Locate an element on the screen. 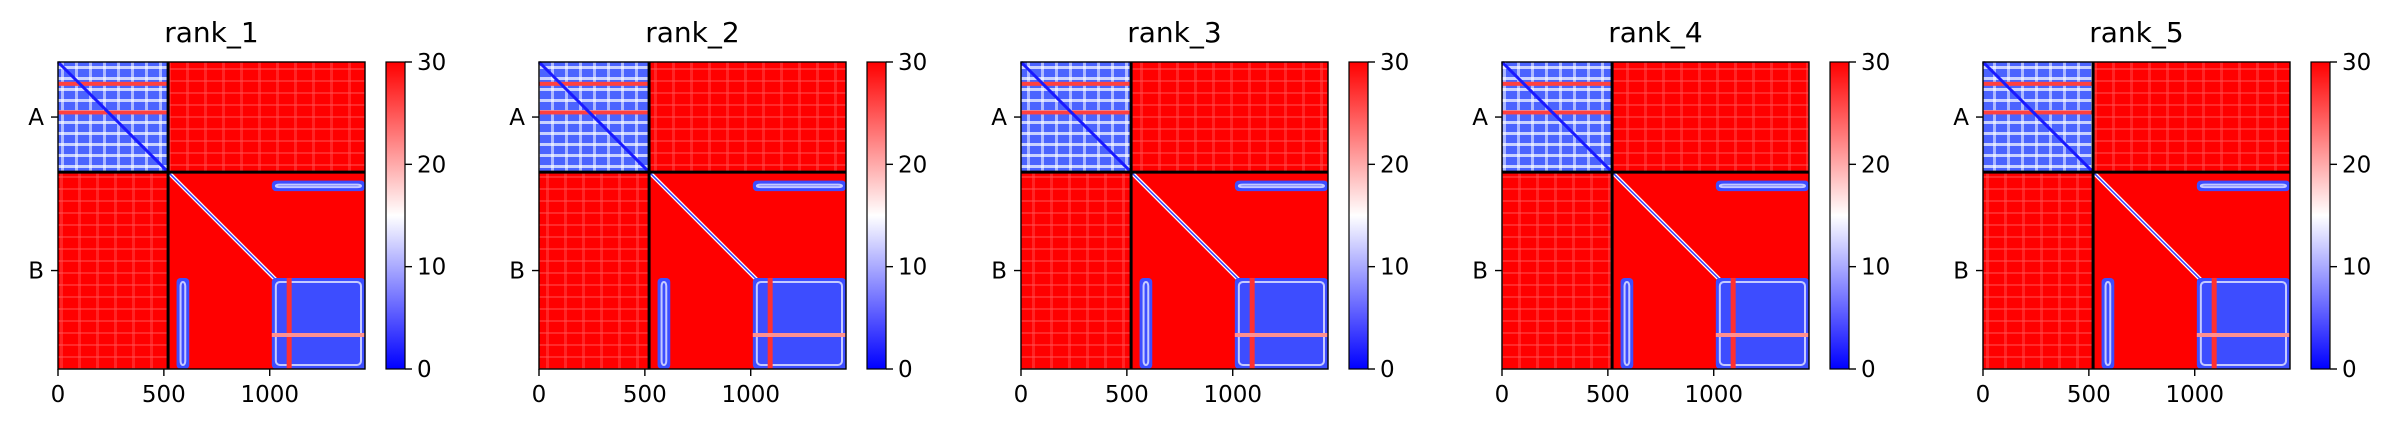  panel-title: rank_1 is located at coordinates (211, 32).